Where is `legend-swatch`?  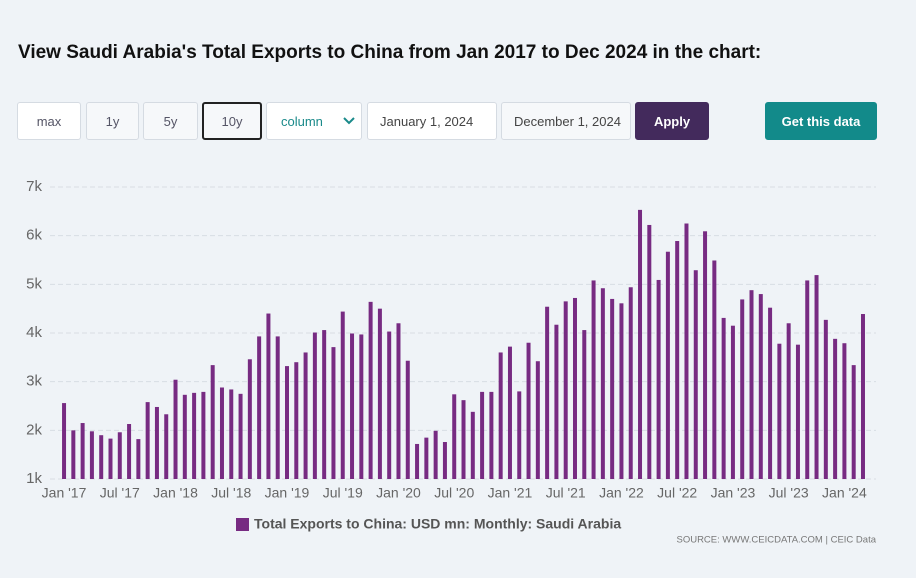 legend-swatch is located at coordinates (242, 524).